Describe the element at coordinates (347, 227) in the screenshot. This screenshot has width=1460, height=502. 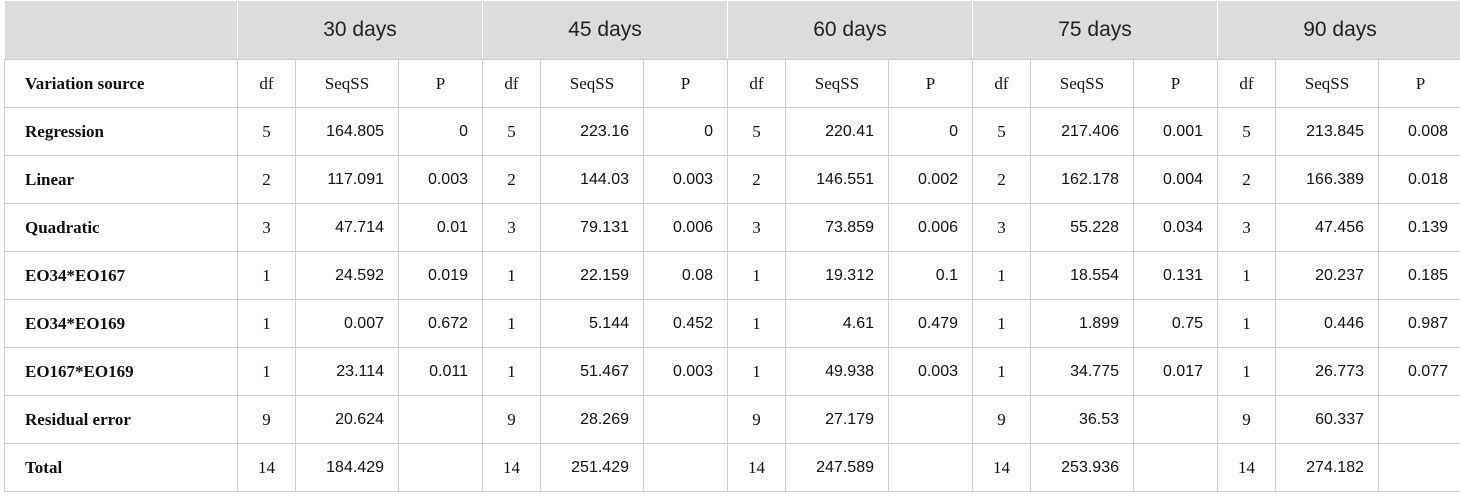
I see `cell: 47.714` at that location.